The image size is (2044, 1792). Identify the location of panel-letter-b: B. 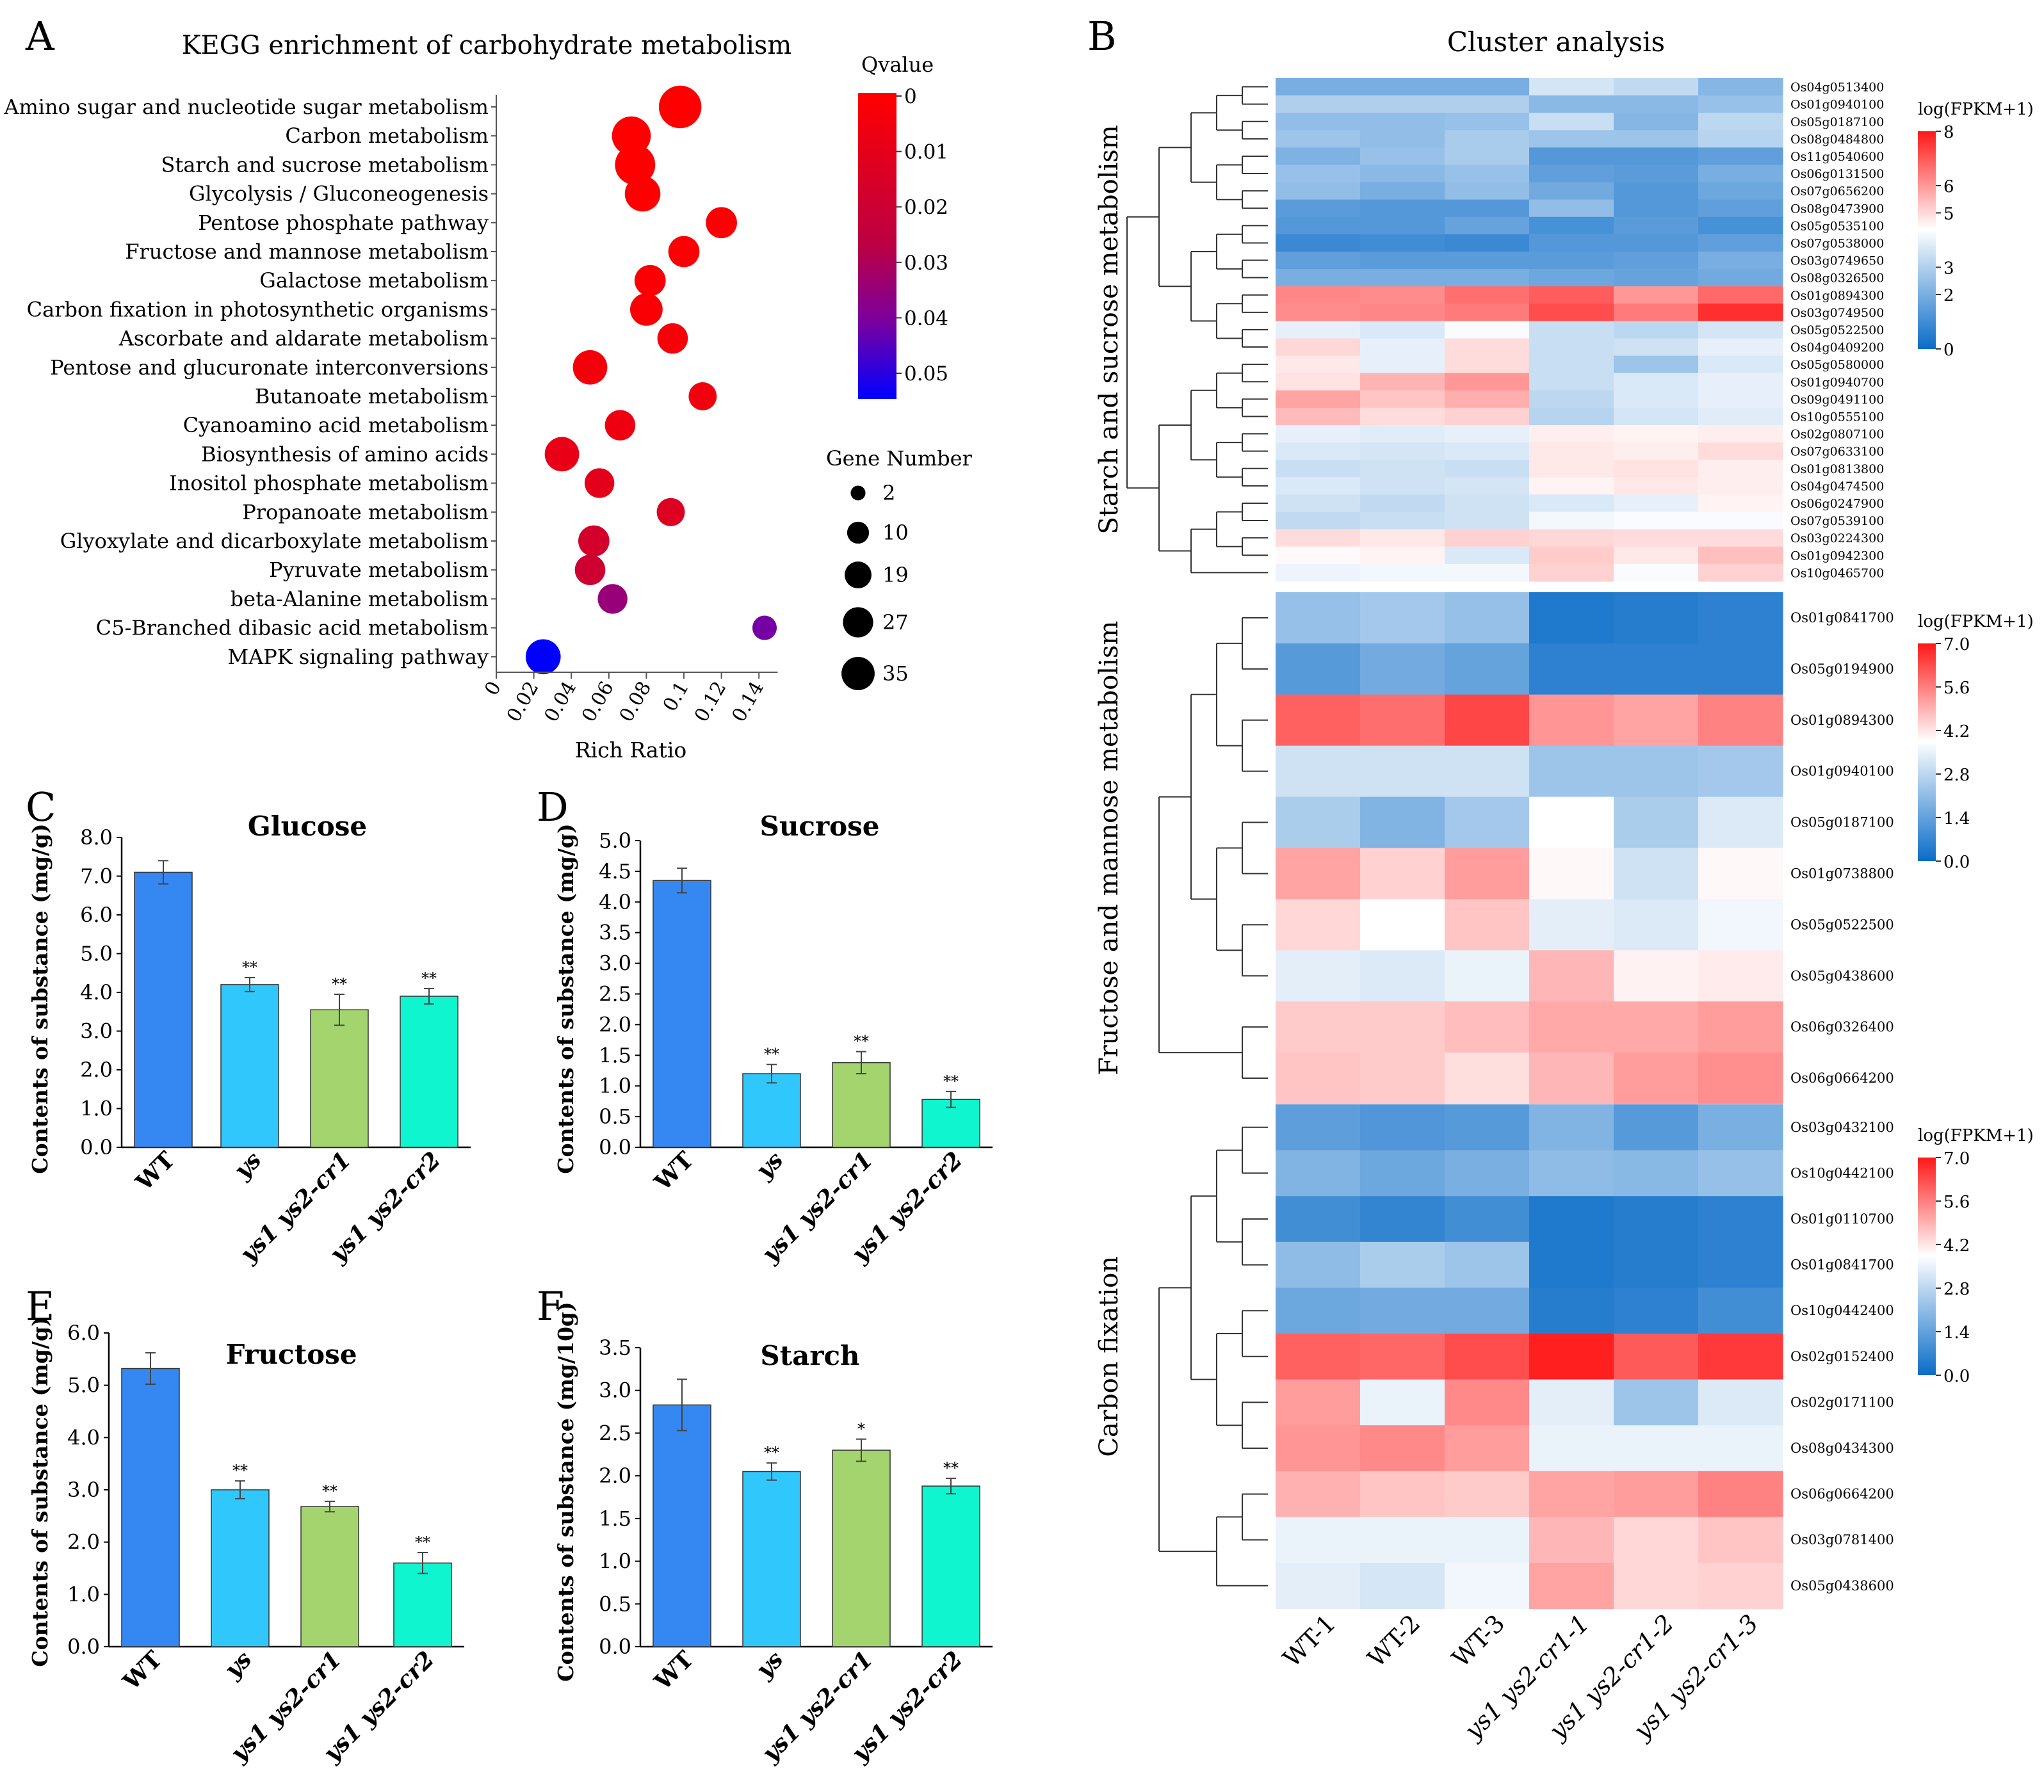
(1102, 36).